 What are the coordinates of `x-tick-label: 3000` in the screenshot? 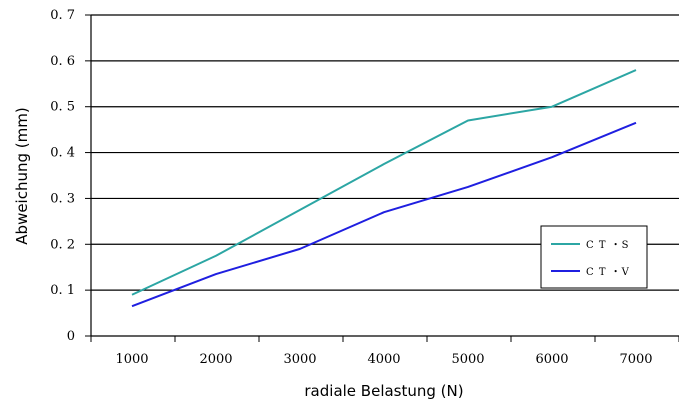 It's located at (299, 359).